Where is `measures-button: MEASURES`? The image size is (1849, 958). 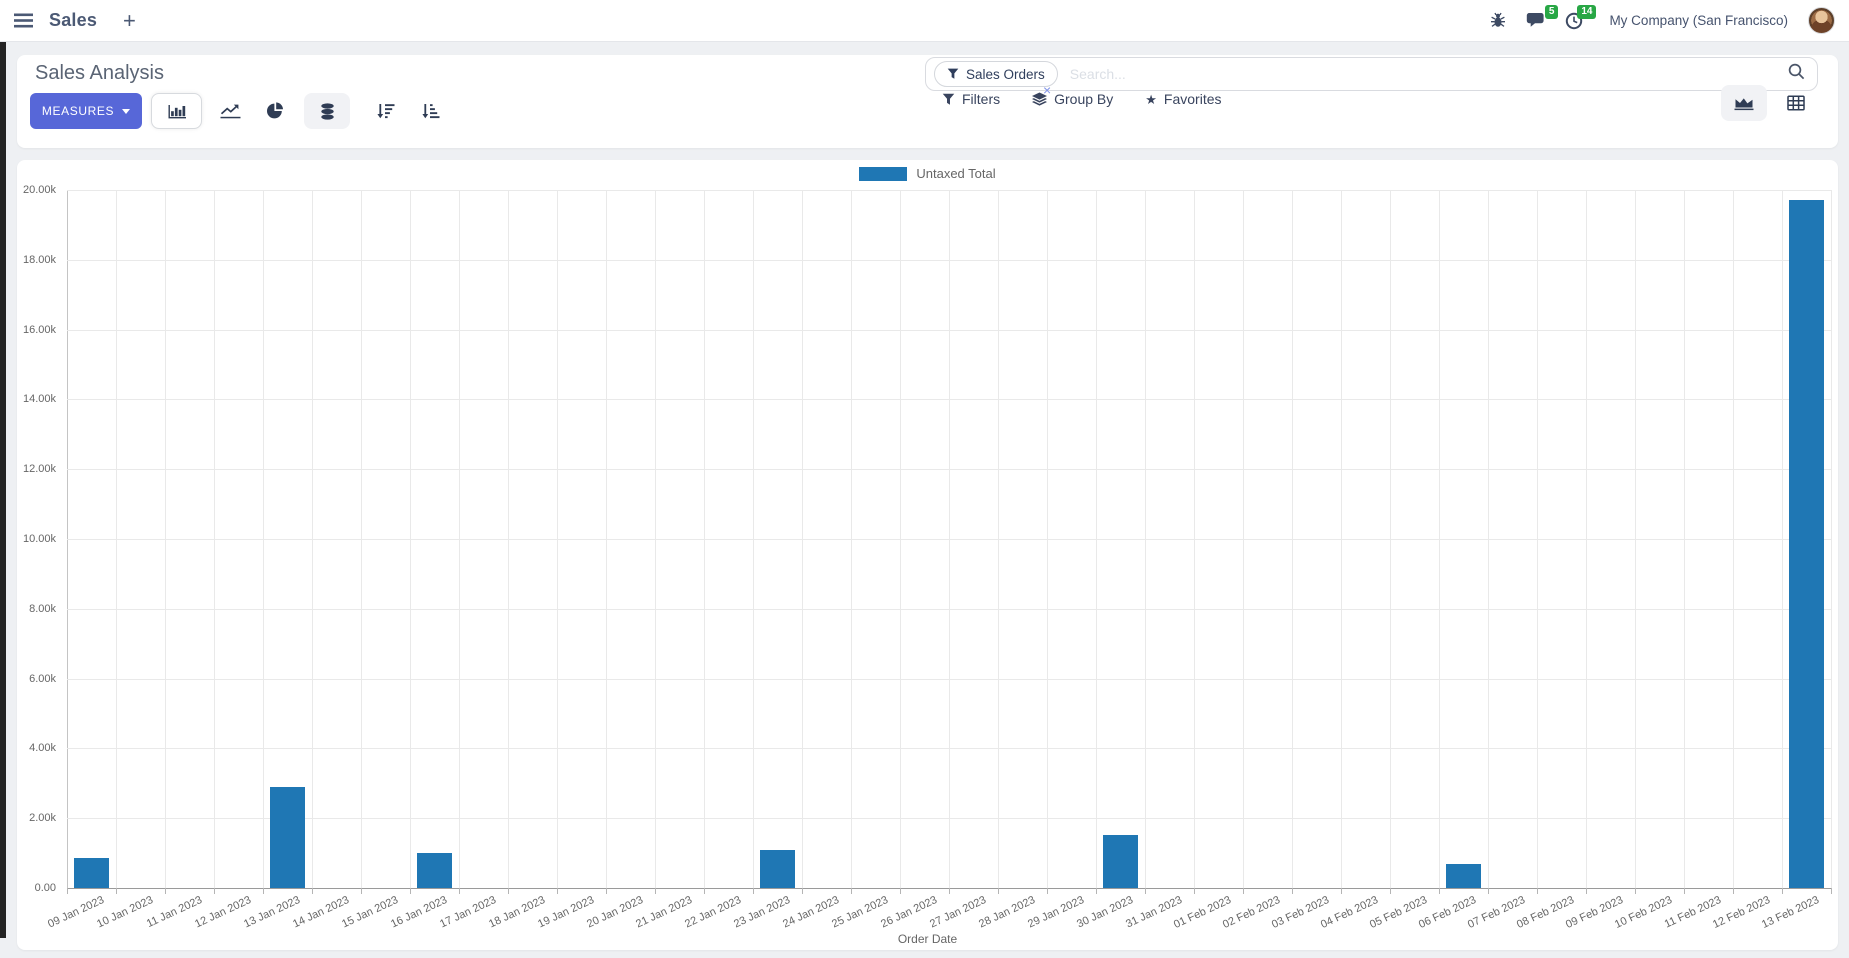 measures-button: MEASURES is located at coordinates (86, 111).